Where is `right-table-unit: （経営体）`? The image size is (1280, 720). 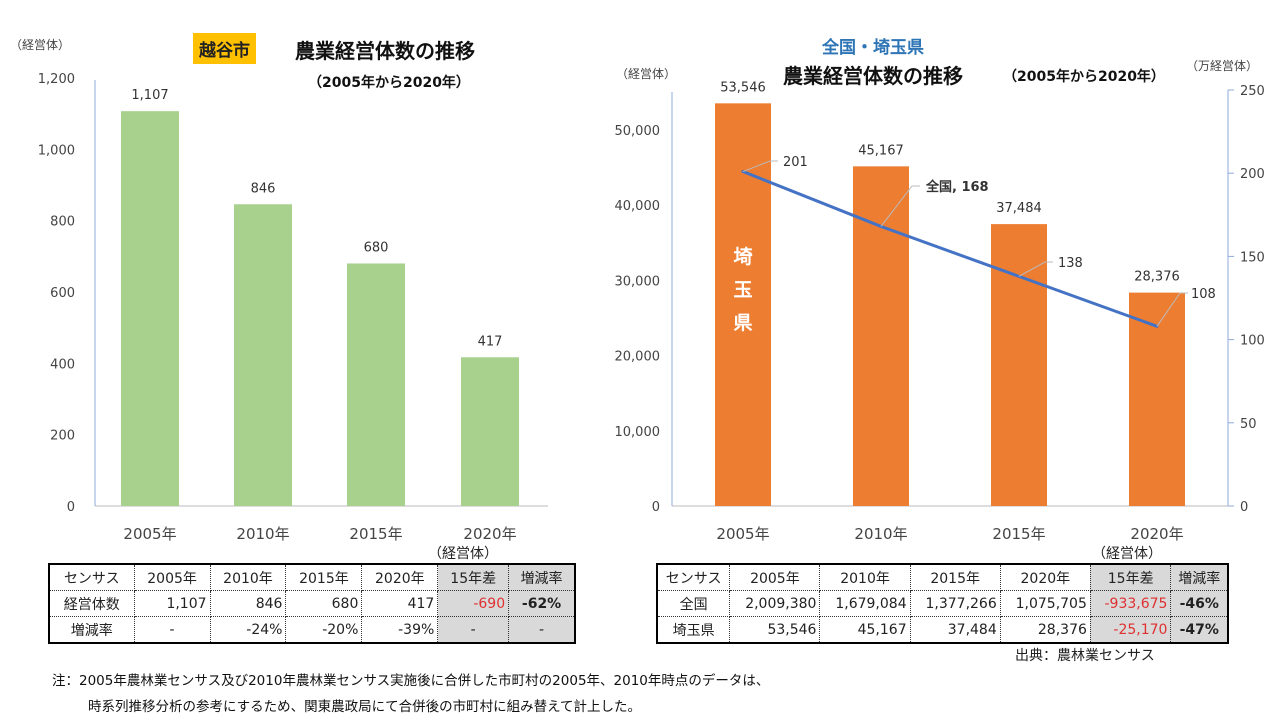
right-table-unit: （経営体） is located at coordinates (1127, 554).